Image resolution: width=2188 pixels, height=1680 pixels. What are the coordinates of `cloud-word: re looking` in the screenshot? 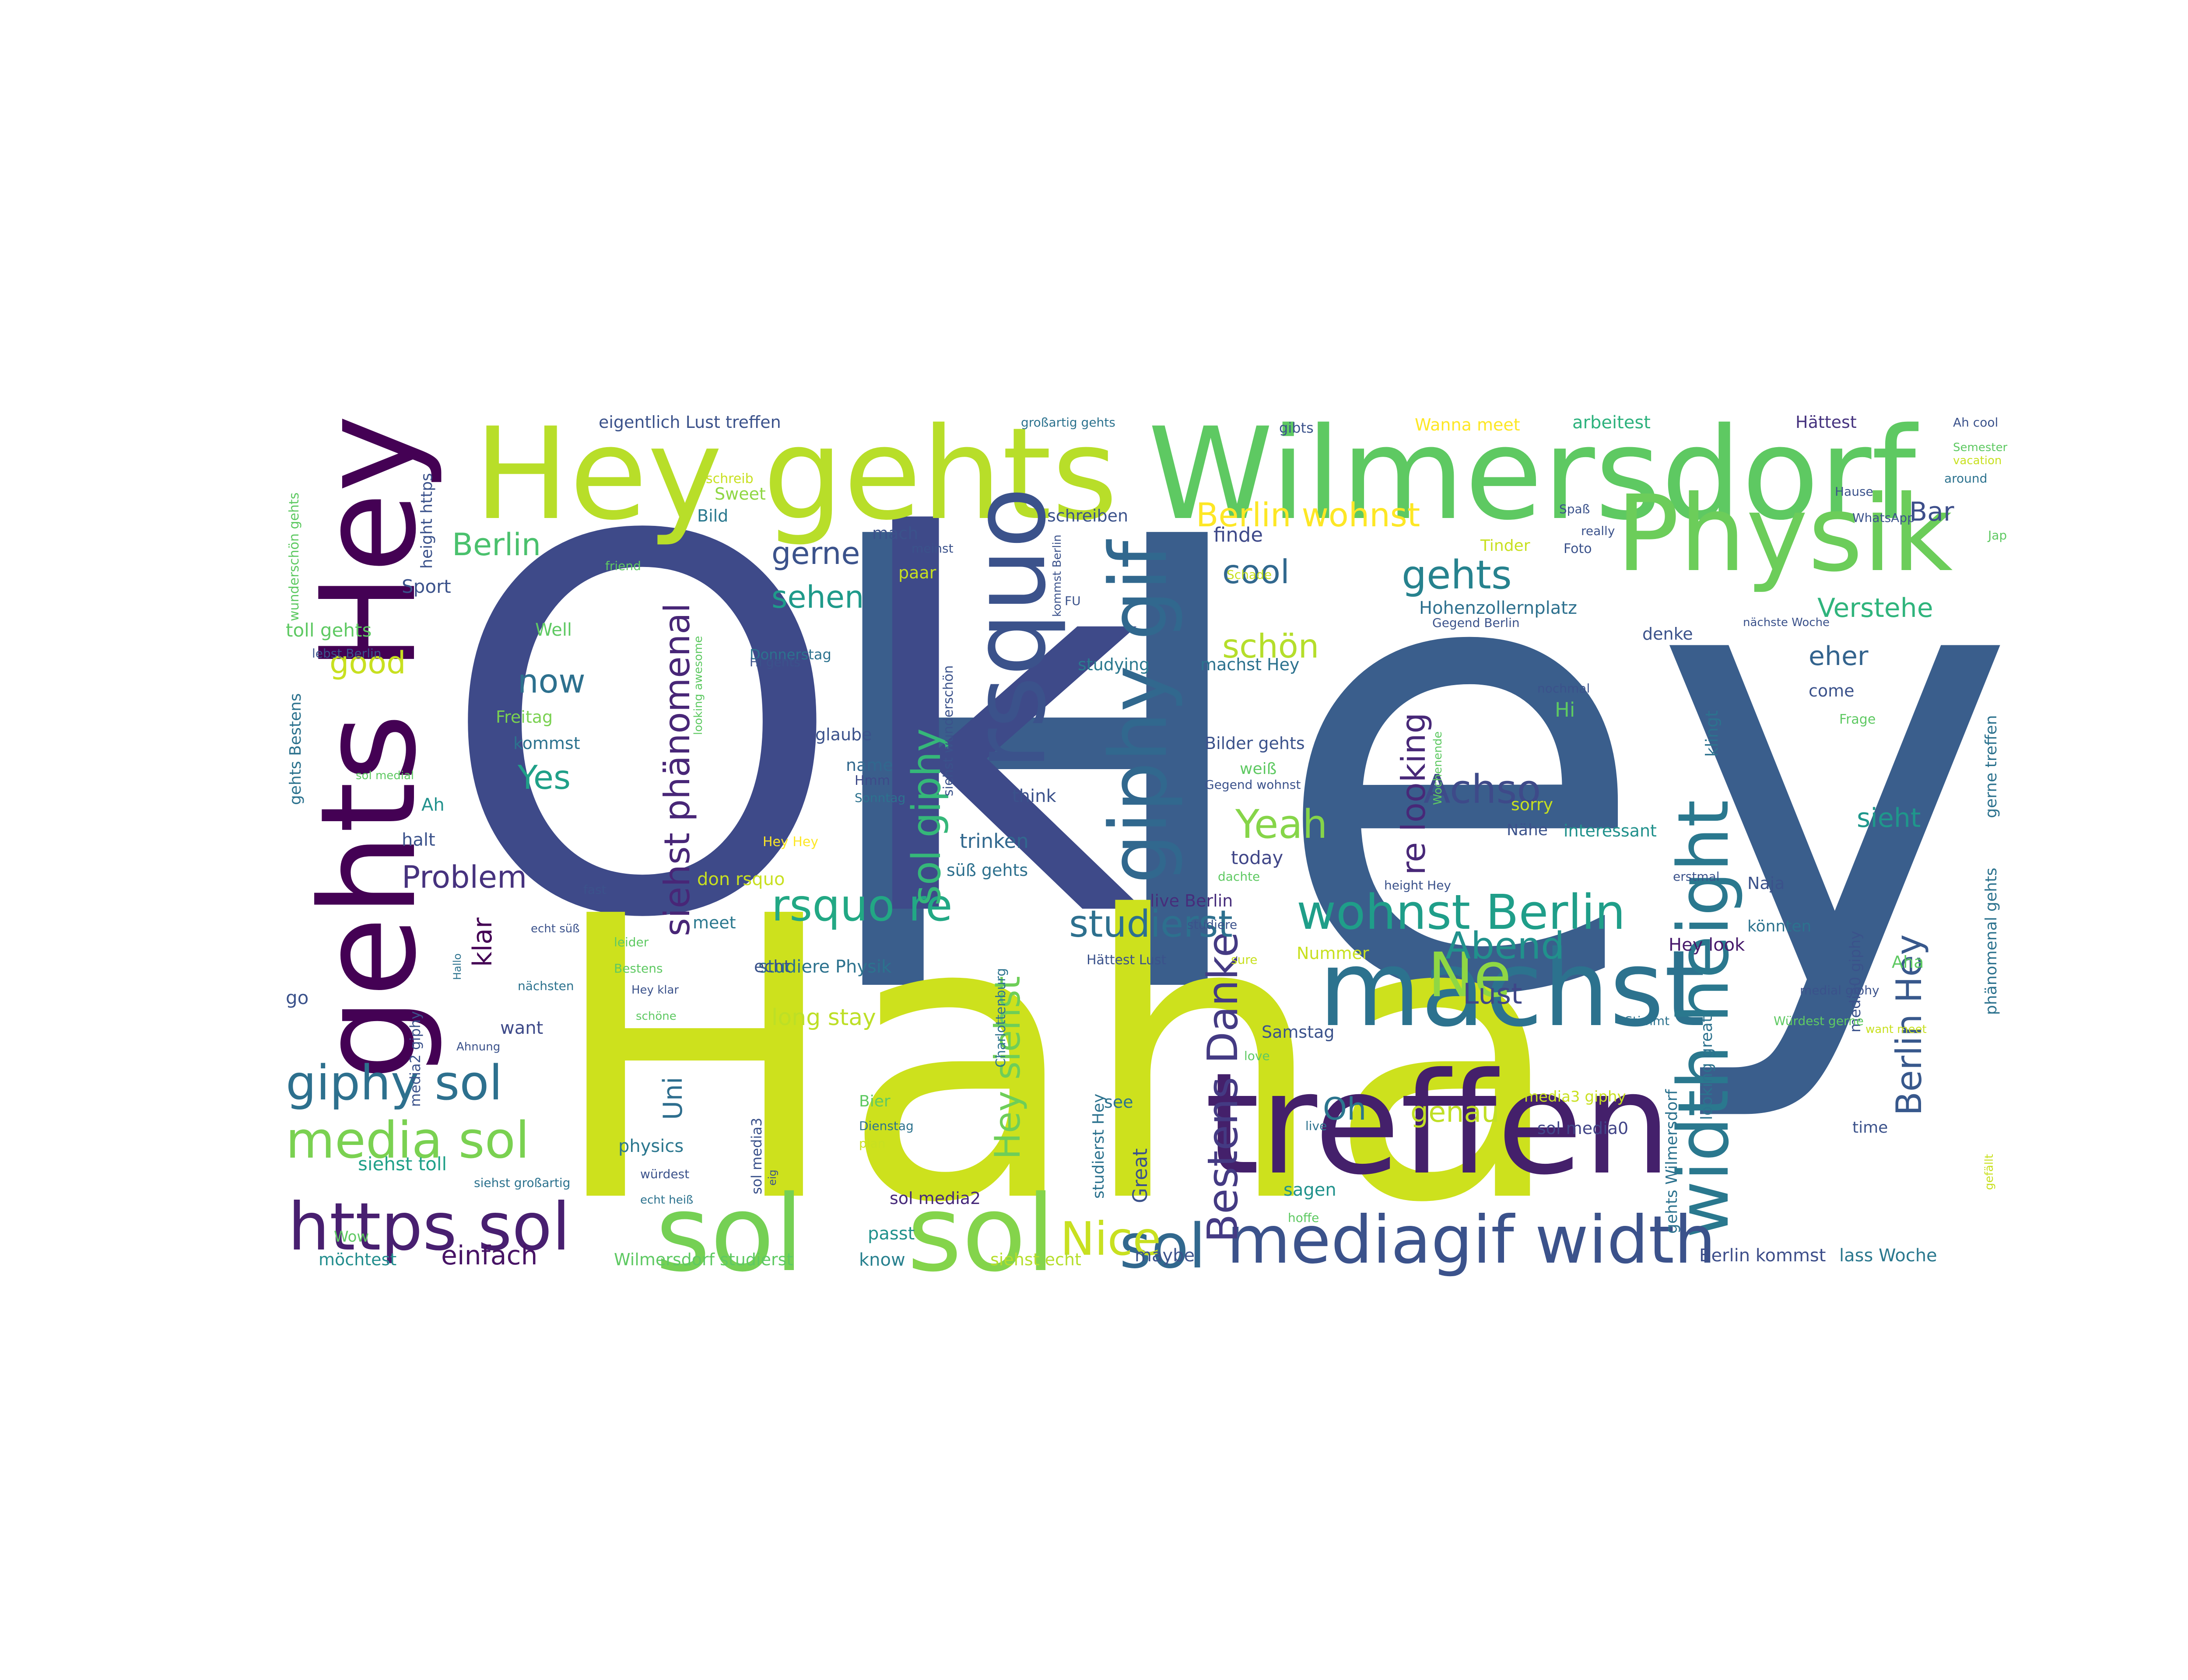 It's located at (1413, 793).